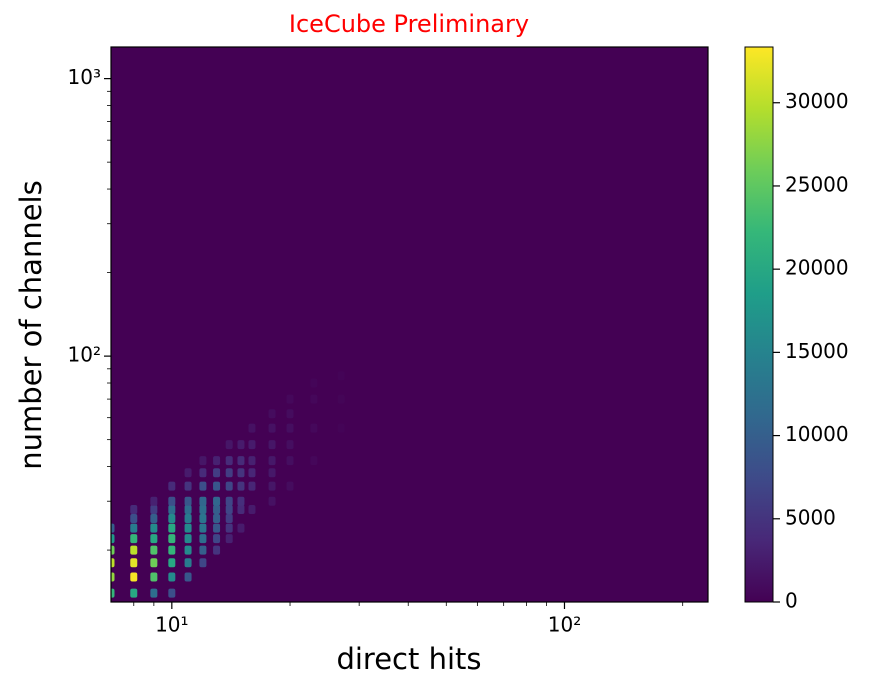  Describe the element at coordinates (408, 659) in the screenshot. I see `x-axis-label: direct hits` at that location.